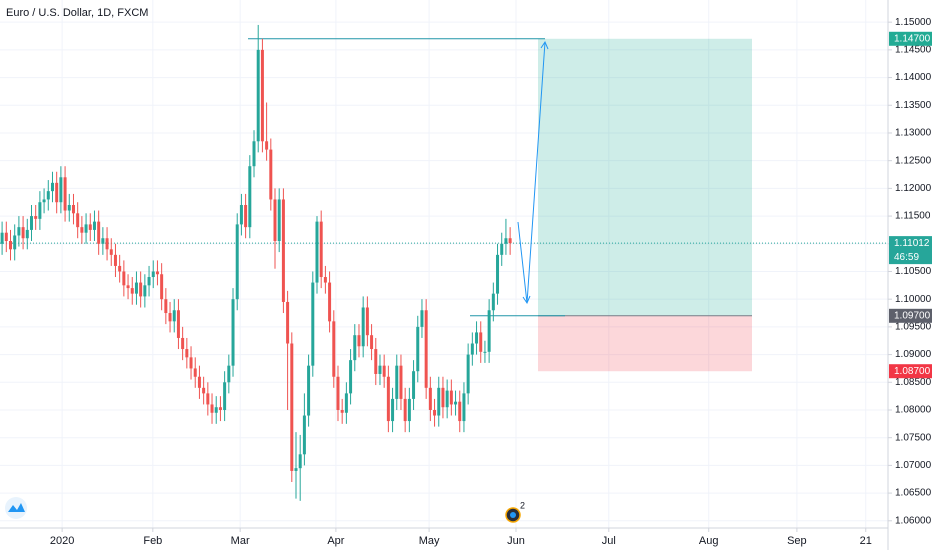 The height and width of the screenshot is (550, 932). What do you see at coordinates (912, 243) in the screenshot?
I see `price-badge-label: 1.11012` at bounding box center [912, 243].